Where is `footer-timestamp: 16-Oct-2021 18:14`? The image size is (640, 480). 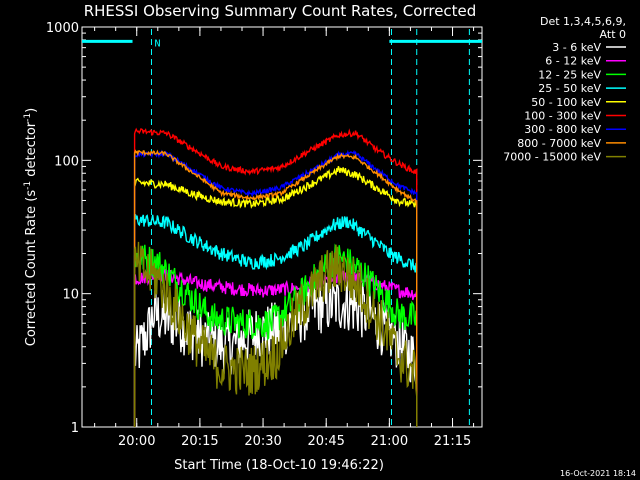 footer-timestamp: 16-Oct-2021 18:14 is located at coordinates (598, 473).